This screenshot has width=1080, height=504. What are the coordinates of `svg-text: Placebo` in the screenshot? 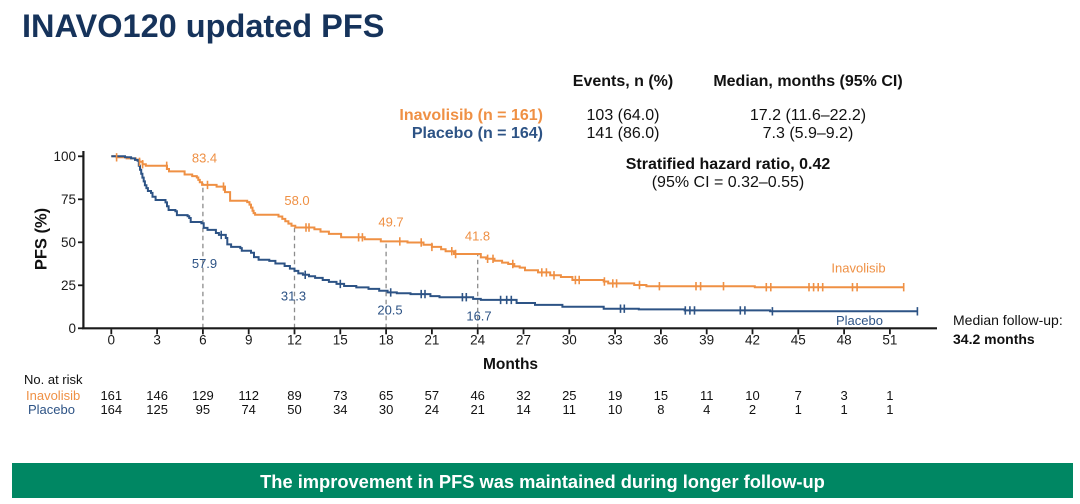 It's located at (859, 320).